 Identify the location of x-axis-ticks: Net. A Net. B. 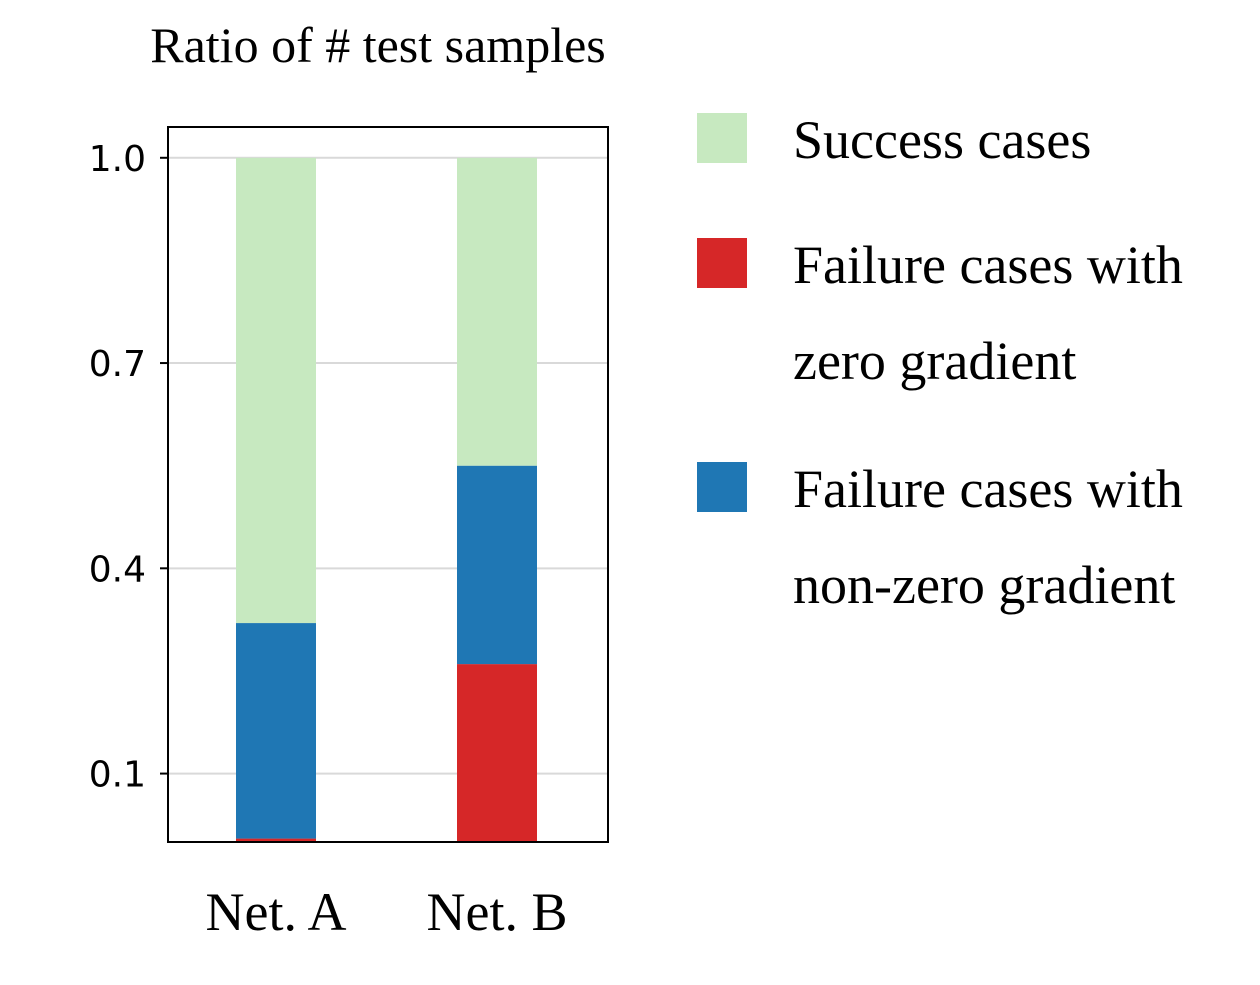
(387, 912).